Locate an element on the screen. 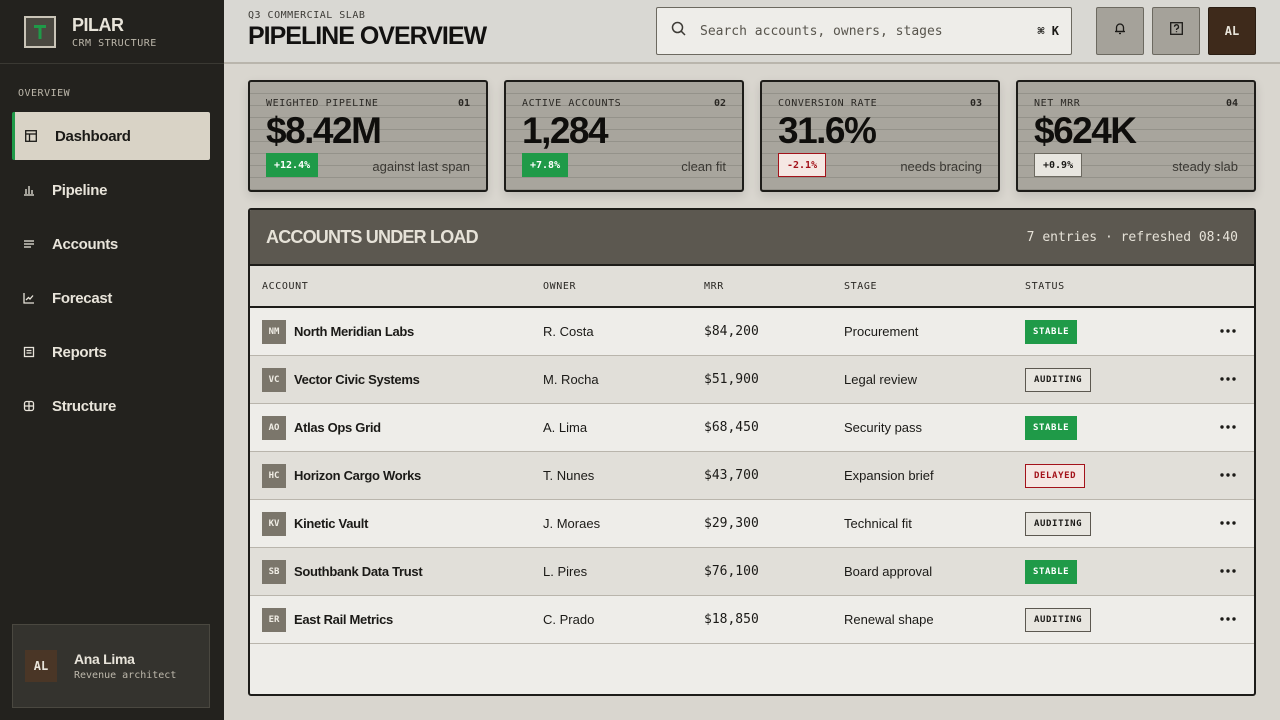  kpi-value: 31.6% is located at coordinates (827, 130).